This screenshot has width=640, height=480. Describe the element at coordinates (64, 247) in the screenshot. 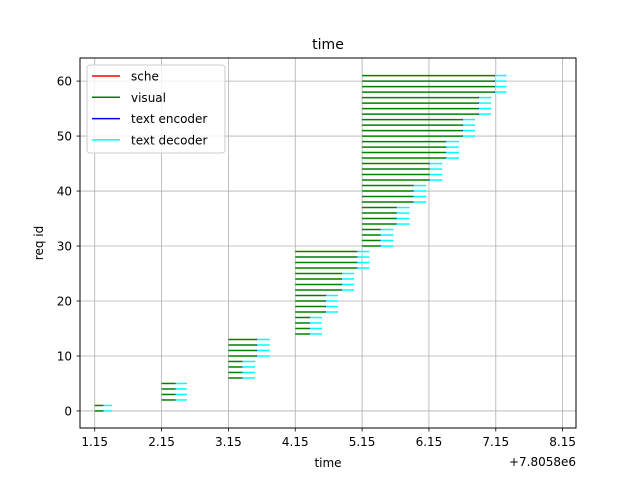

I see `y-tick-label: 30` at that location.